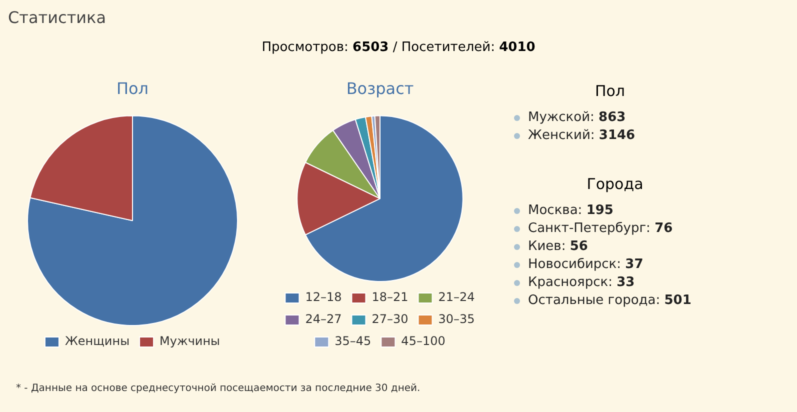  What do you see at coordinates (582, 135) in the screenshot?
I see `text: Женский: 3146` at bounding box center [582, 135].